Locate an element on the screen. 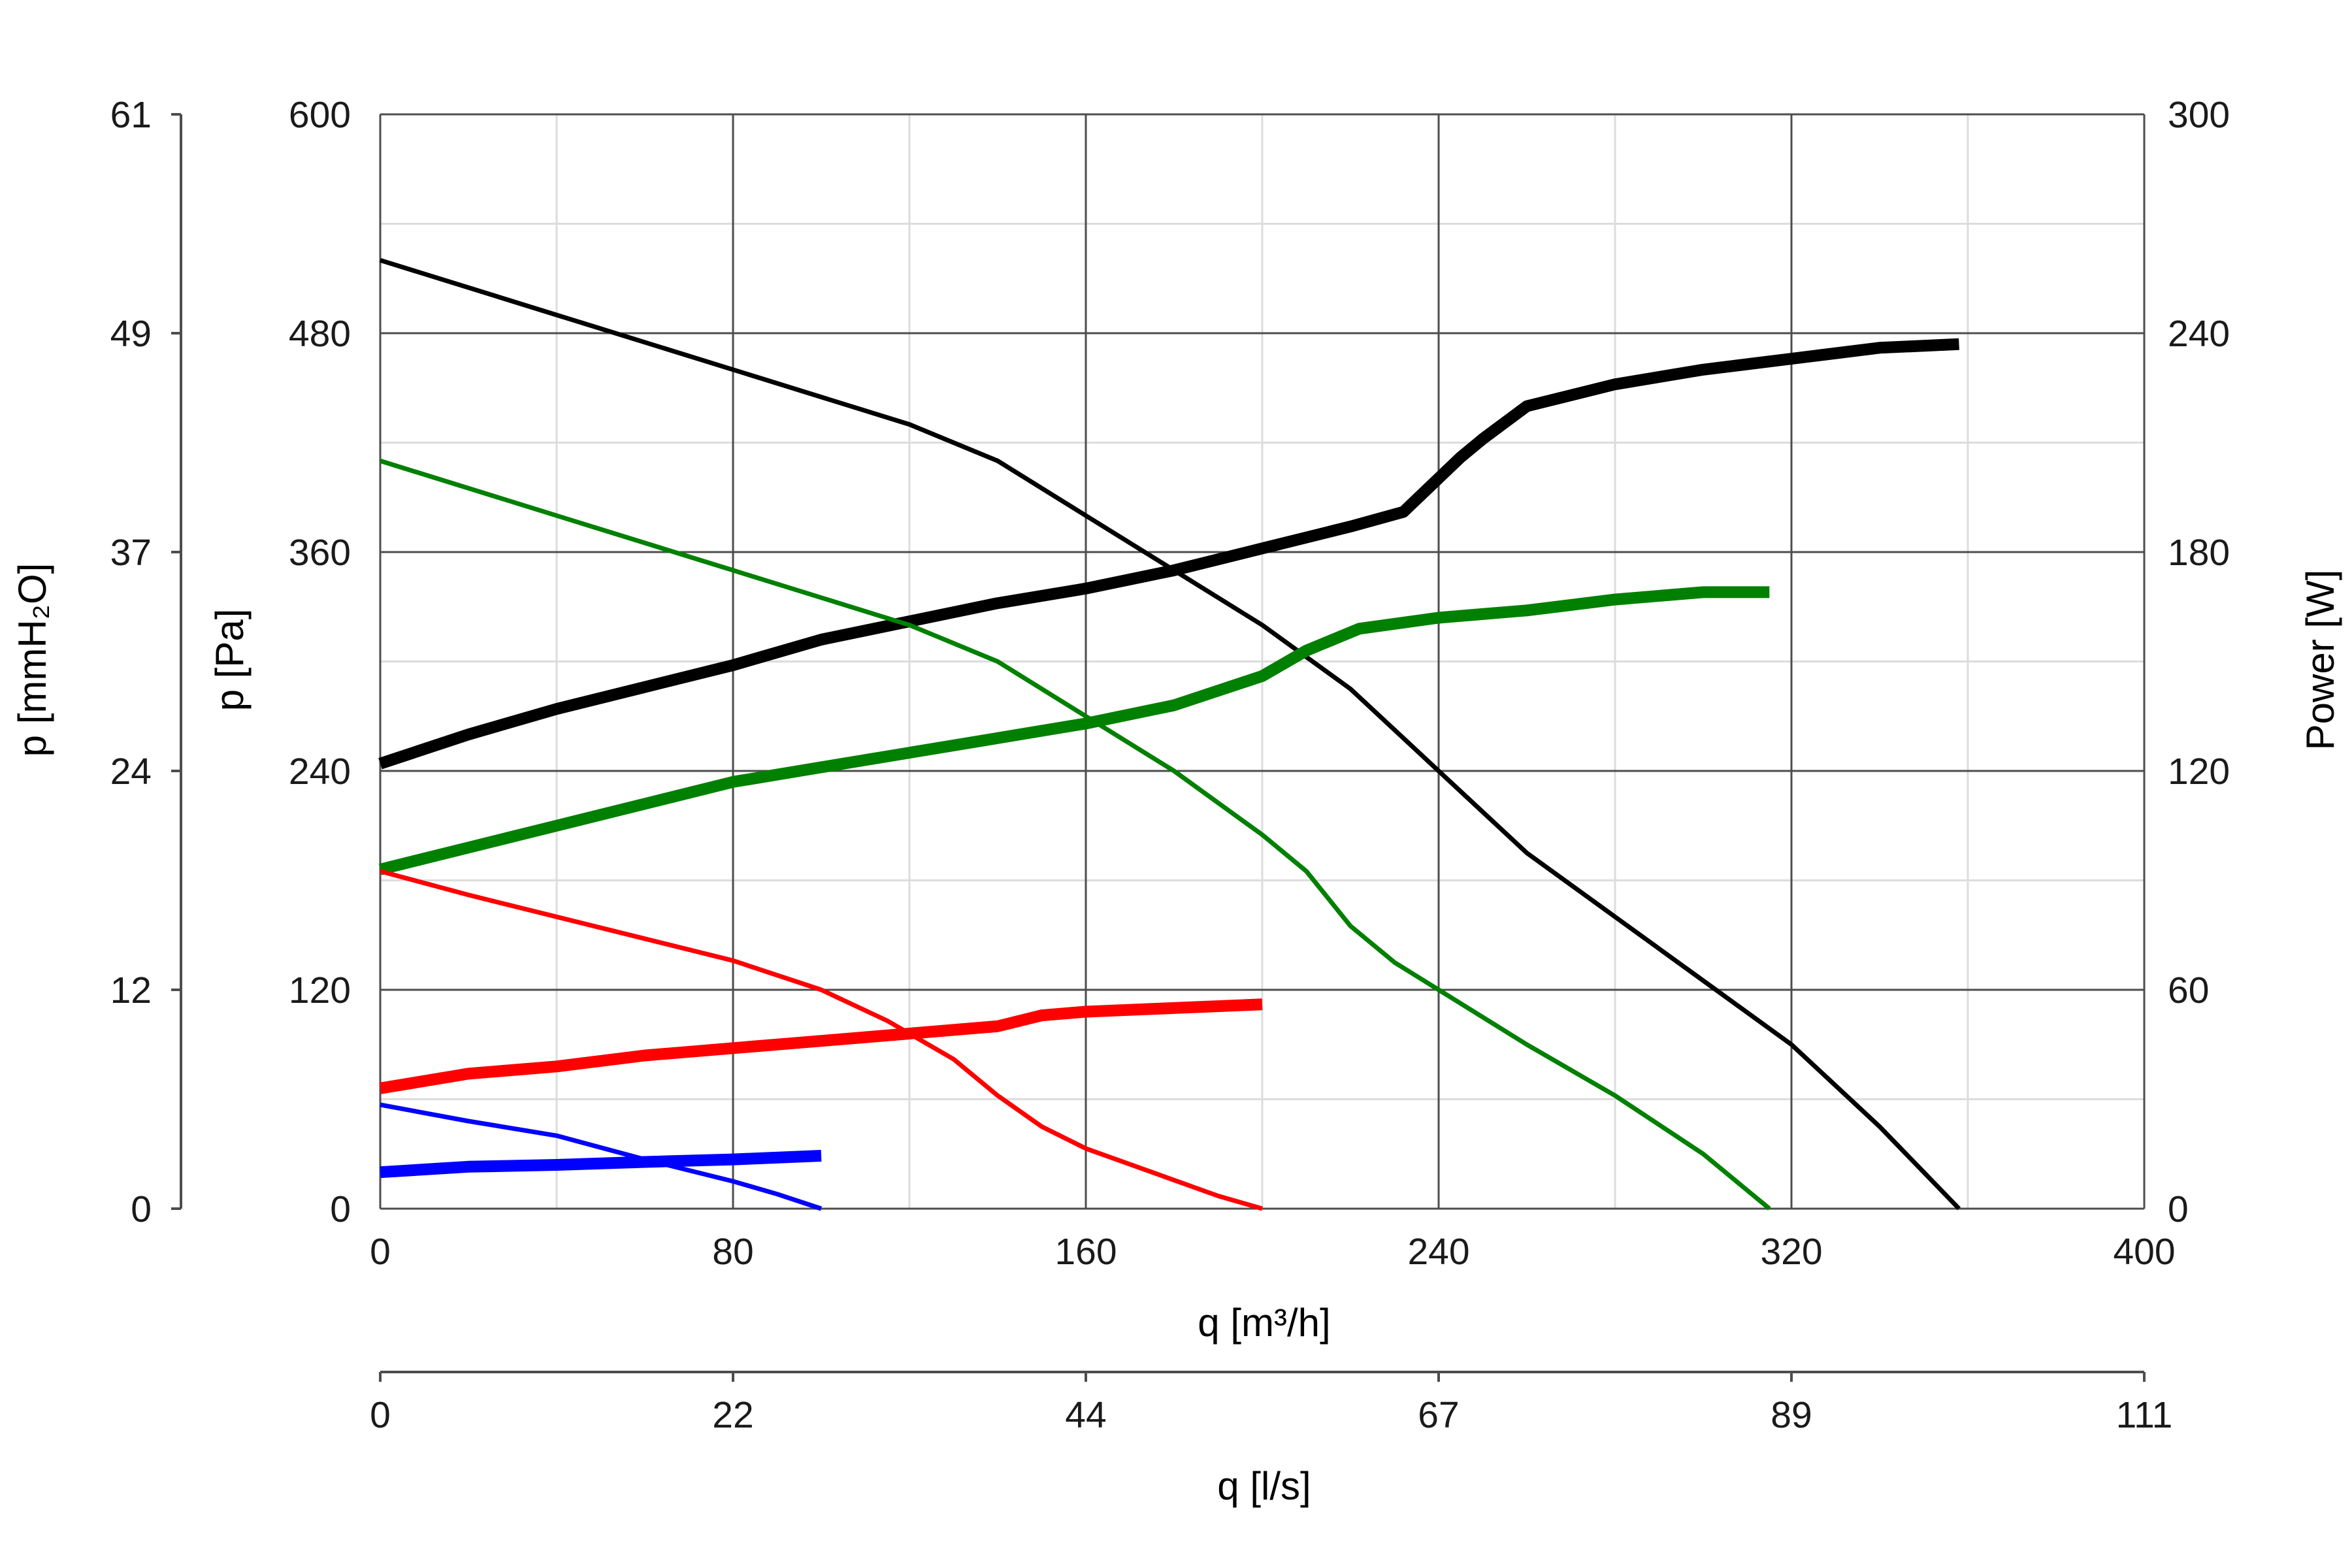 The width and height of the screenshot is (2352, 1568). y-left-tick-label: 360 is located at coordinates (320, 553).